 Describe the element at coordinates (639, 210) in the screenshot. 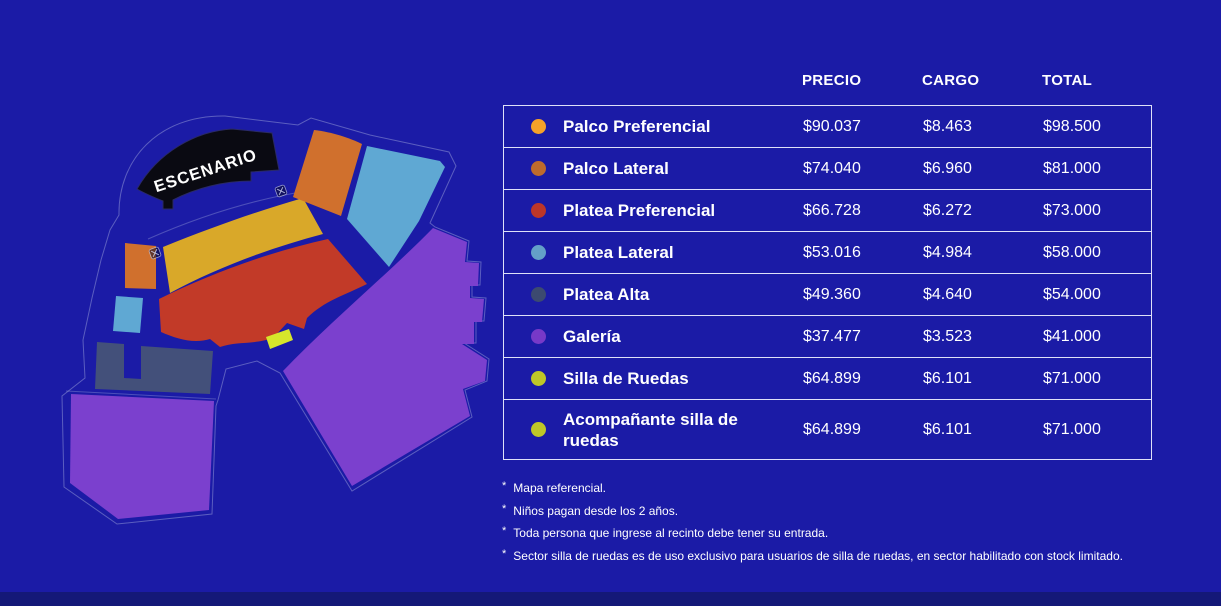

I see `category-name: Platea Preferencial` at that location.